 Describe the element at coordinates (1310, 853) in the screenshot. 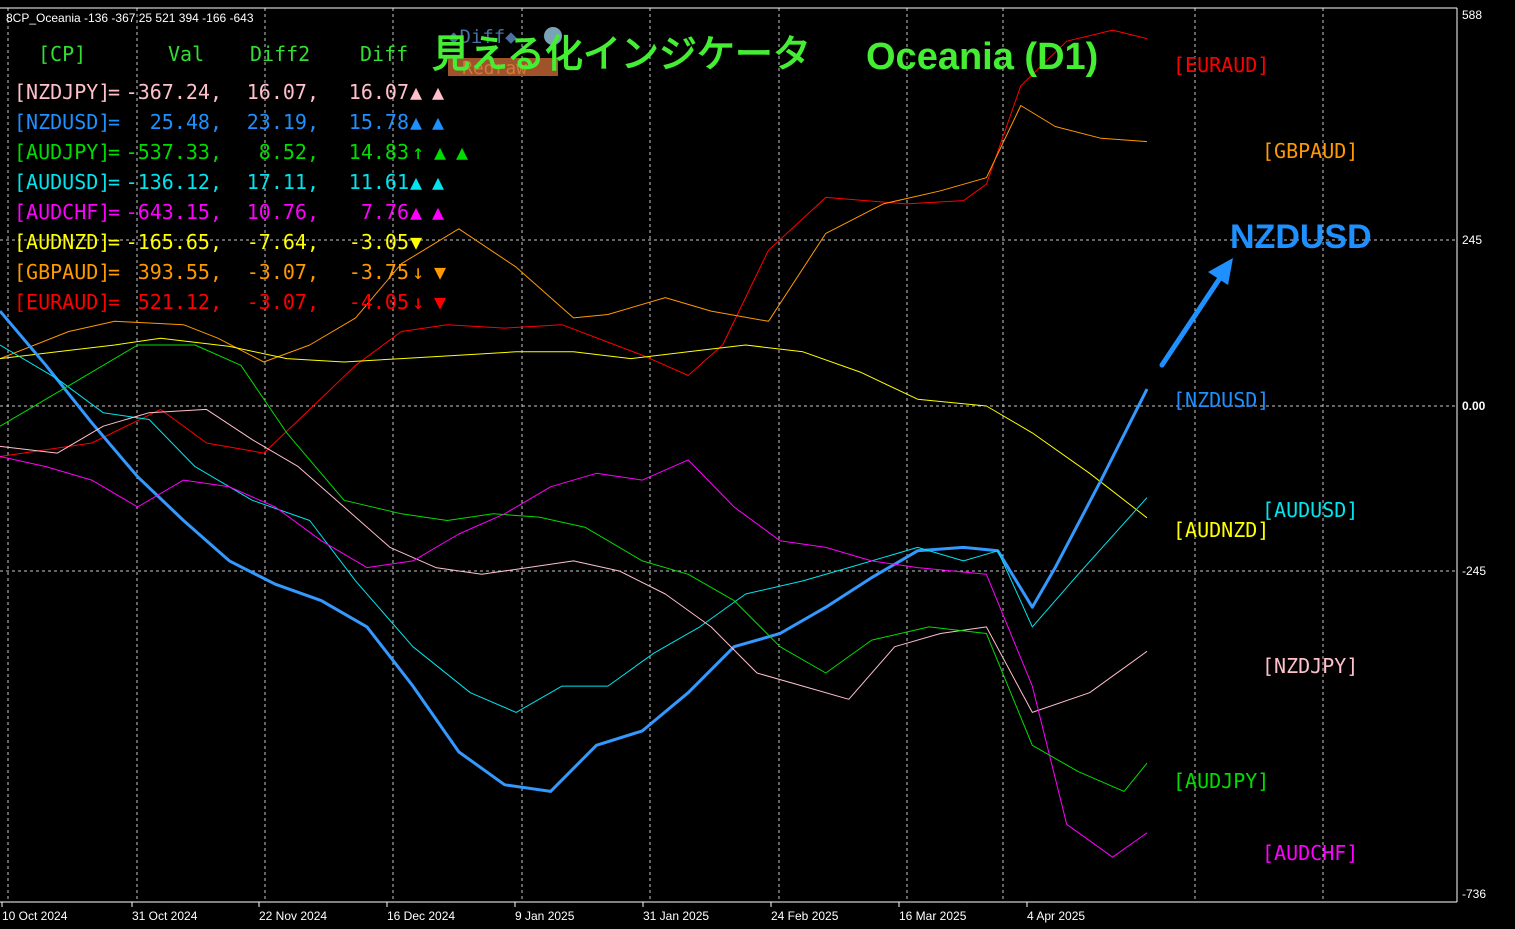

I see `right-label-audchf: [AUDCHF]` at that location.